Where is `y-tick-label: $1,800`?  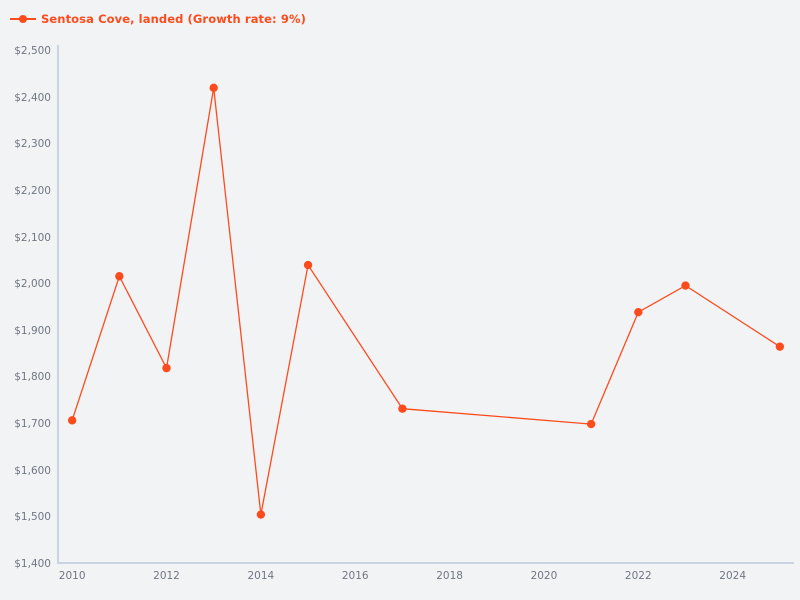
y-tick-label: $1,800 is located at coordinates (32, 377).